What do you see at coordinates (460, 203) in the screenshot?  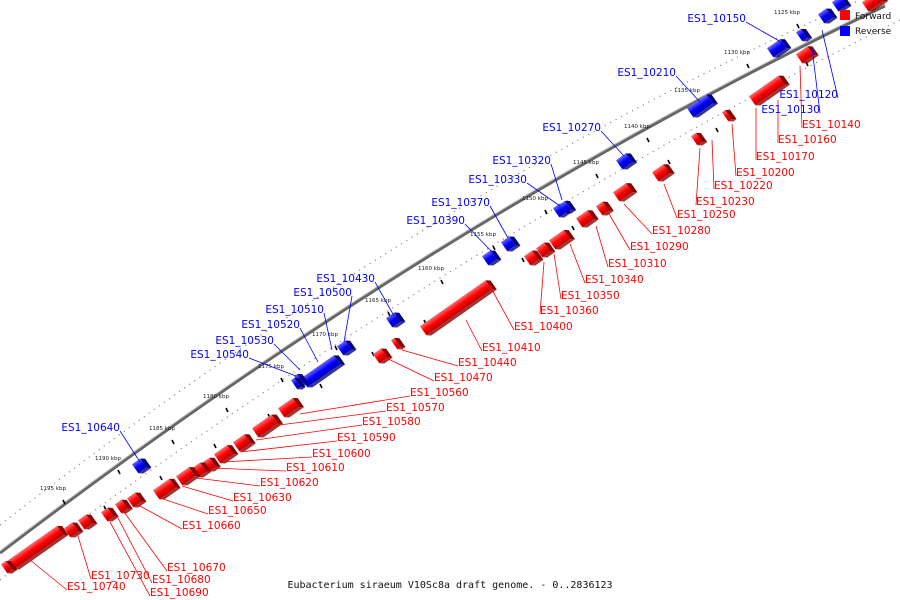 I see `reverse-gene-label: ES1_10370` at bounding box center [460, 203].